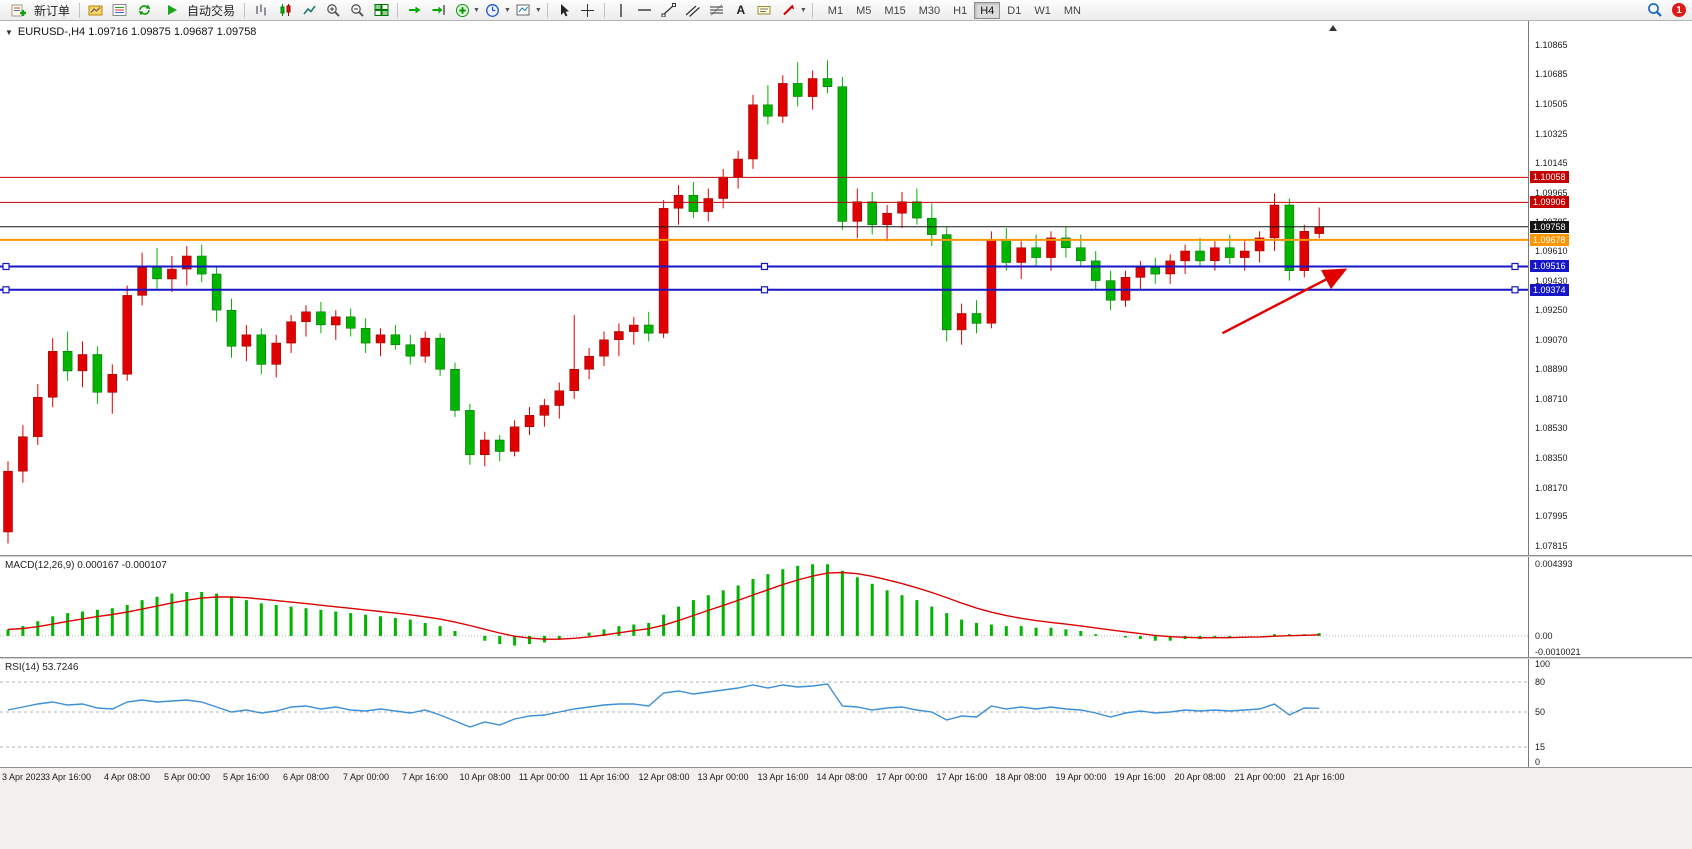  What do you see at coordinates (1200, 777) in the screenshot?
I see `time-tick: 20 Apr 08:00` at bounding box center [1200, 777].